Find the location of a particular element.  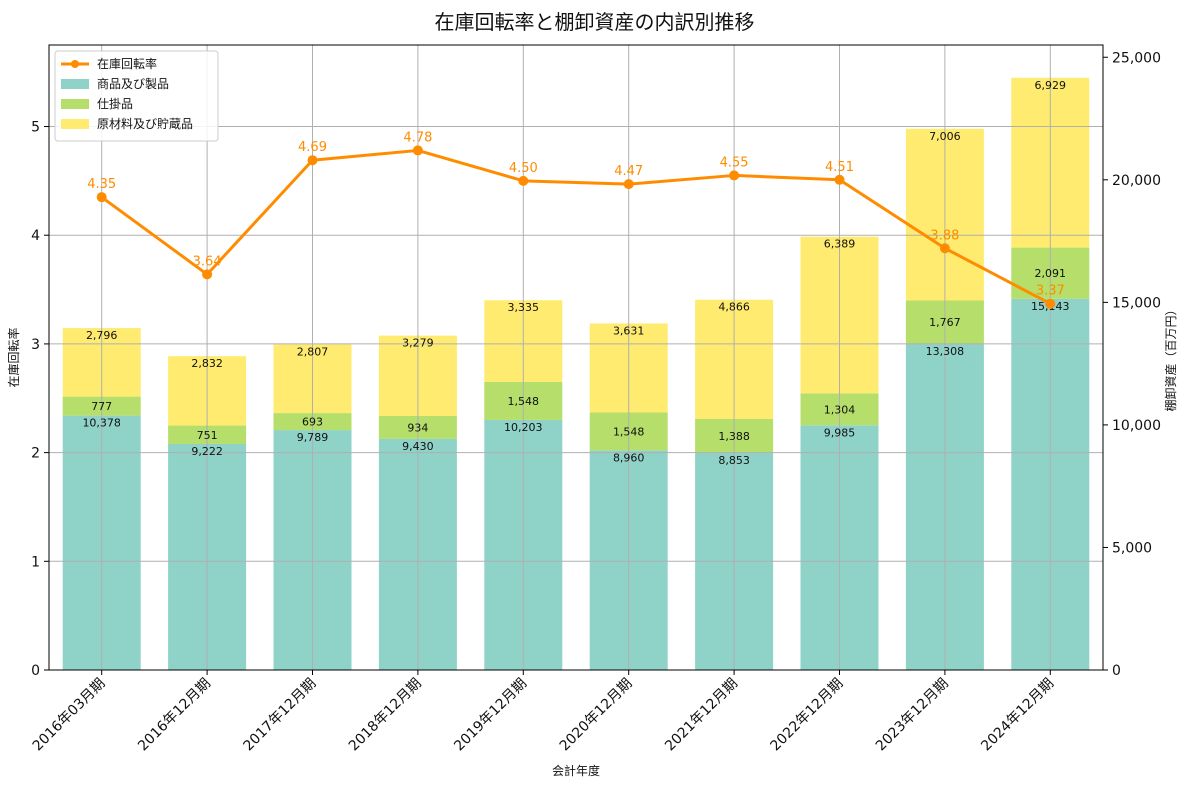

bar-value-label: 8,853 is located at coordinates (734, 460).